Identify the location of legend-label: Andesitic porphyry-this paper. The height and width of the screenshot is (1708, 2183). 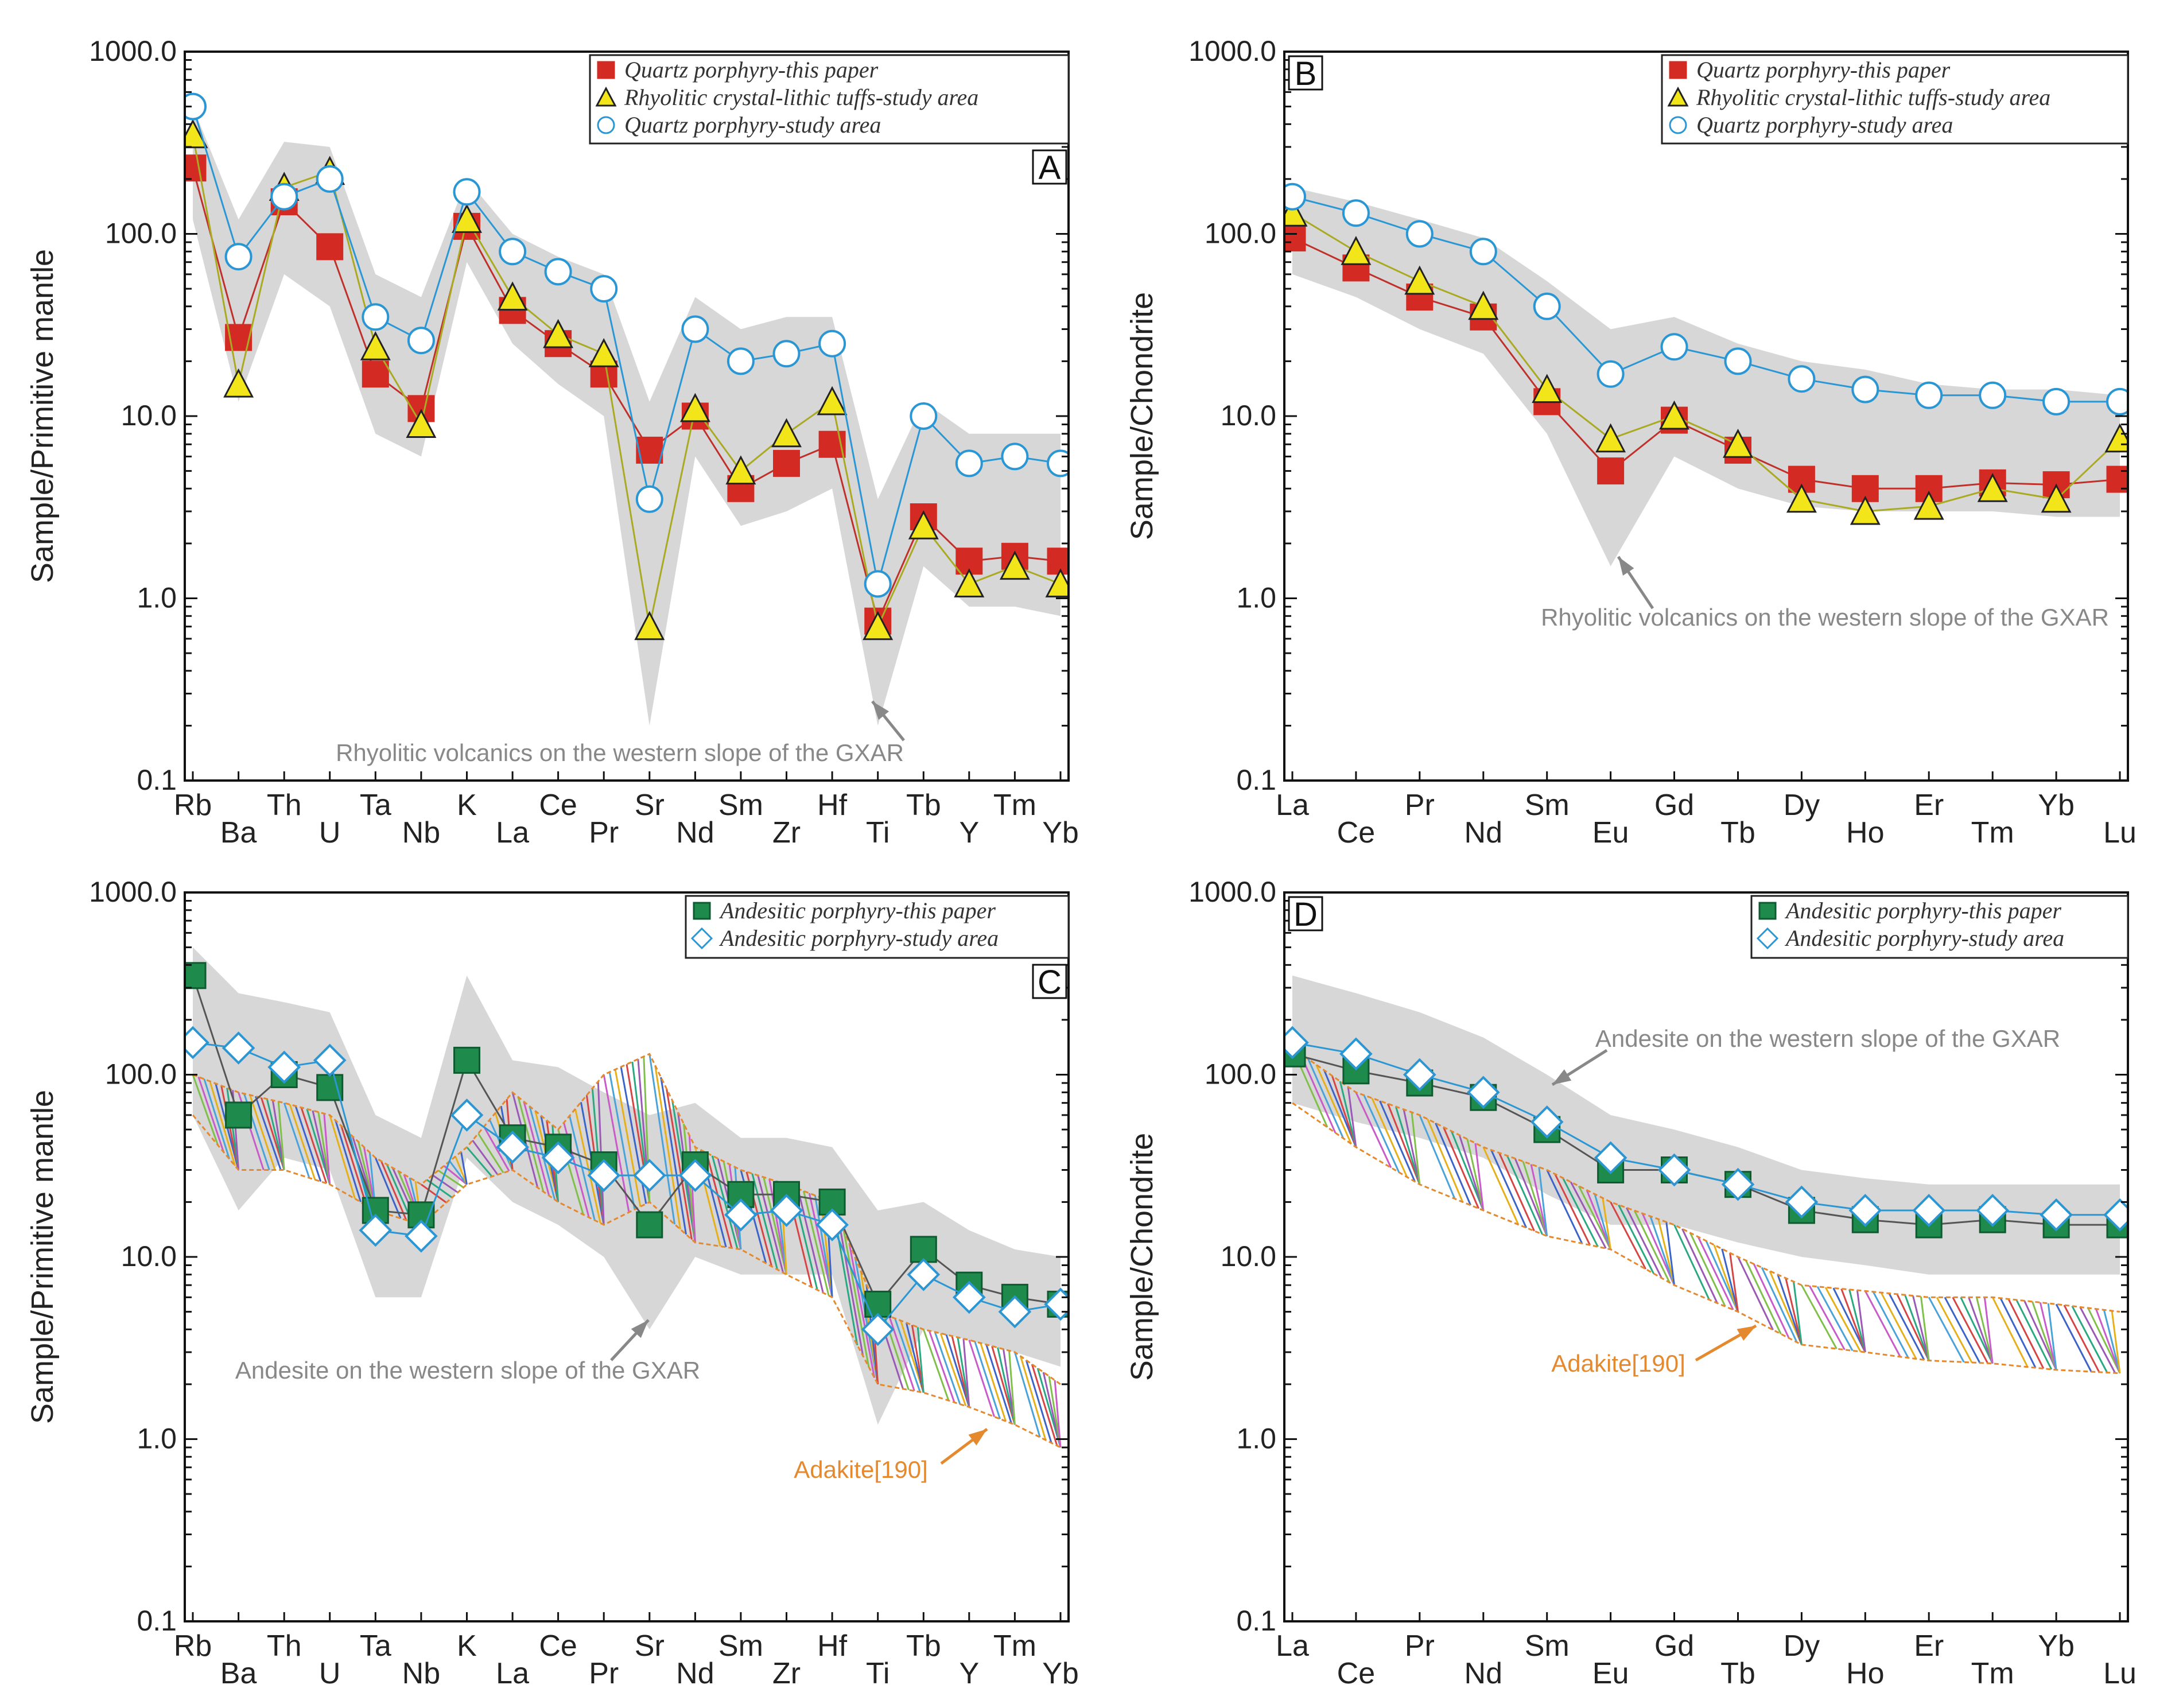
(857, 910).